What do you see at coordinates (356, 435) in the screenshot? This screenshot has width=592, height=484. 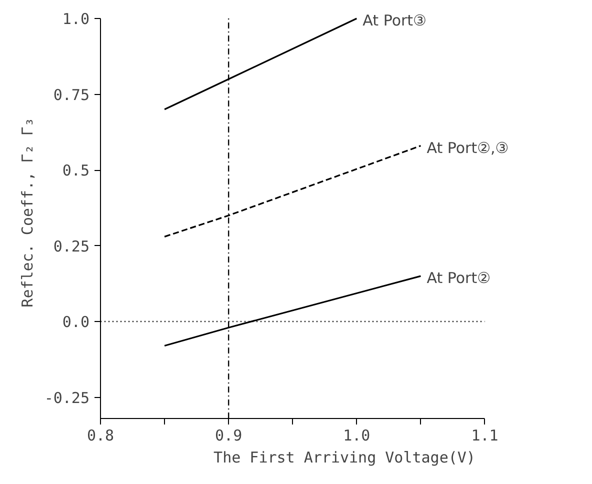 I see `x-tick-label: 1.0` at bounding box center [356, 435].